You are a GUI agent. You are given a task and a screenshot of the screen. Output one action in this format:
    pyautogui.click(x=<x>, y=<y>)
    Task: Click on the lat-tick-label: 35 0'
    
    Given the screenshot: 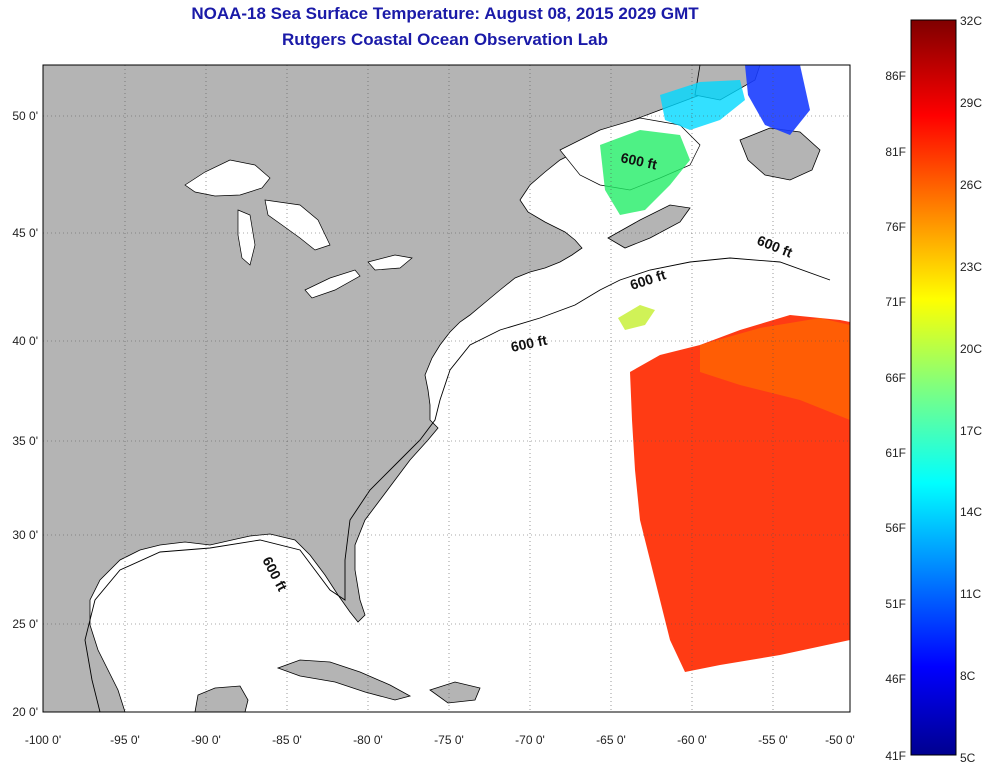 What is the action you would take?
    pyautogui.click(x=25, y=441)
    